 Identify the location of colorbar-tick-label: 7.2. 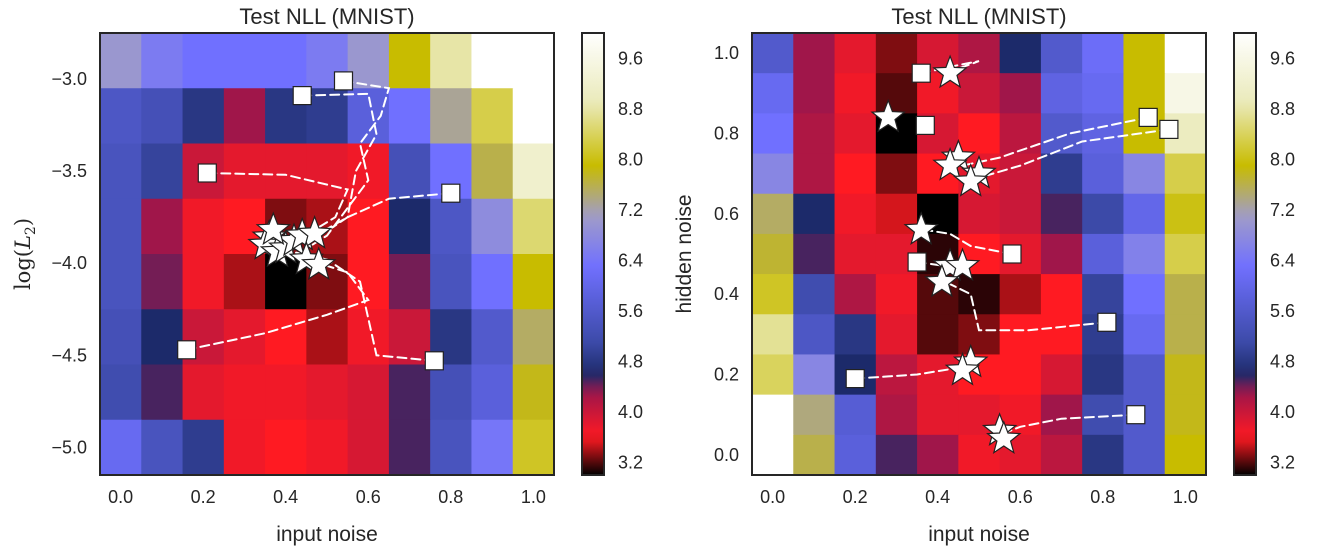
(1282, 210).